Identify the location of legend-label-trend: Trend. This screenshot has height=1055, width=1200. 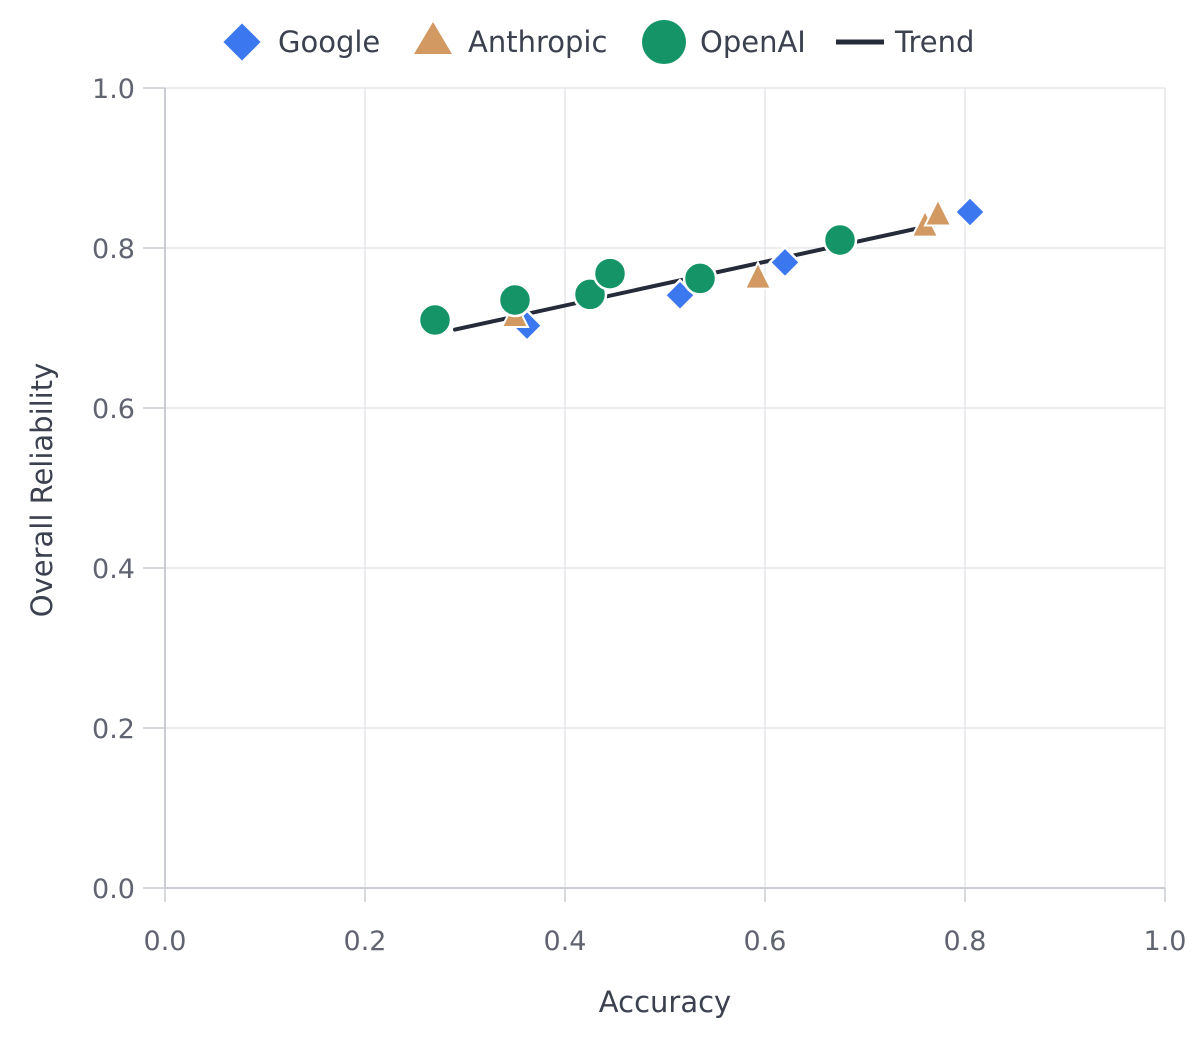
(934, 42).